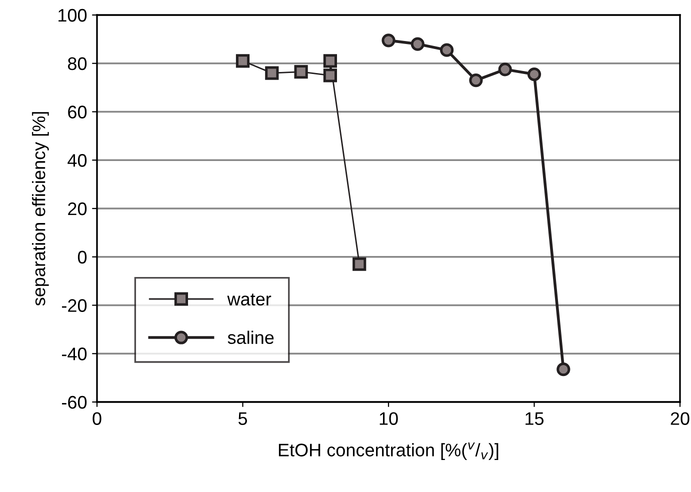 The height and width of the screenshot is (492, 691). I want to click on y-tick-label: 20, so click(77, 209).